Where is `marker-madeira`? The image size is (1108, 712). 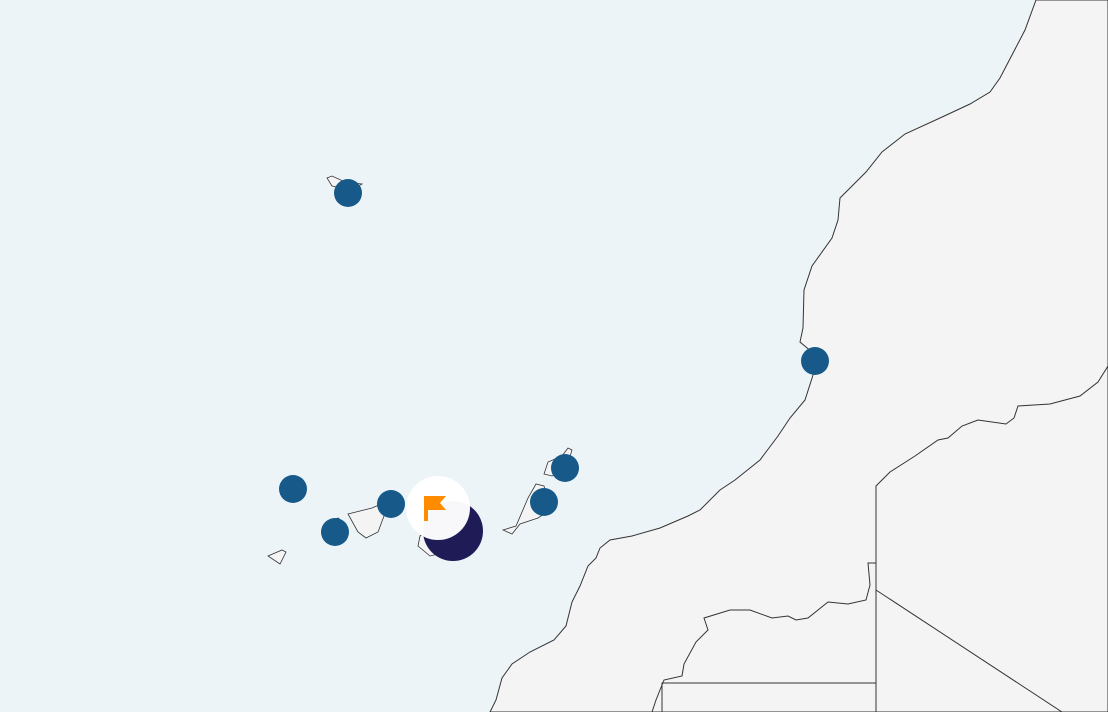 marker-madeira is located at coordinates (348, 193).